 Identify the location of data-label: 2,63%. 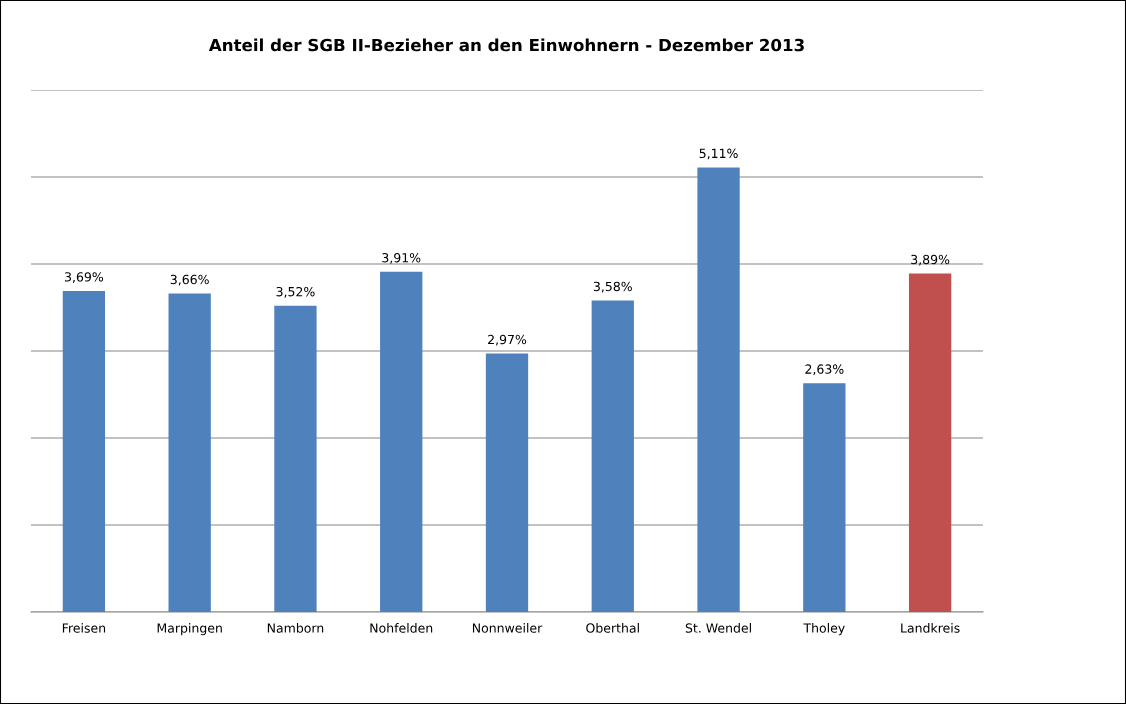
(824, 370).